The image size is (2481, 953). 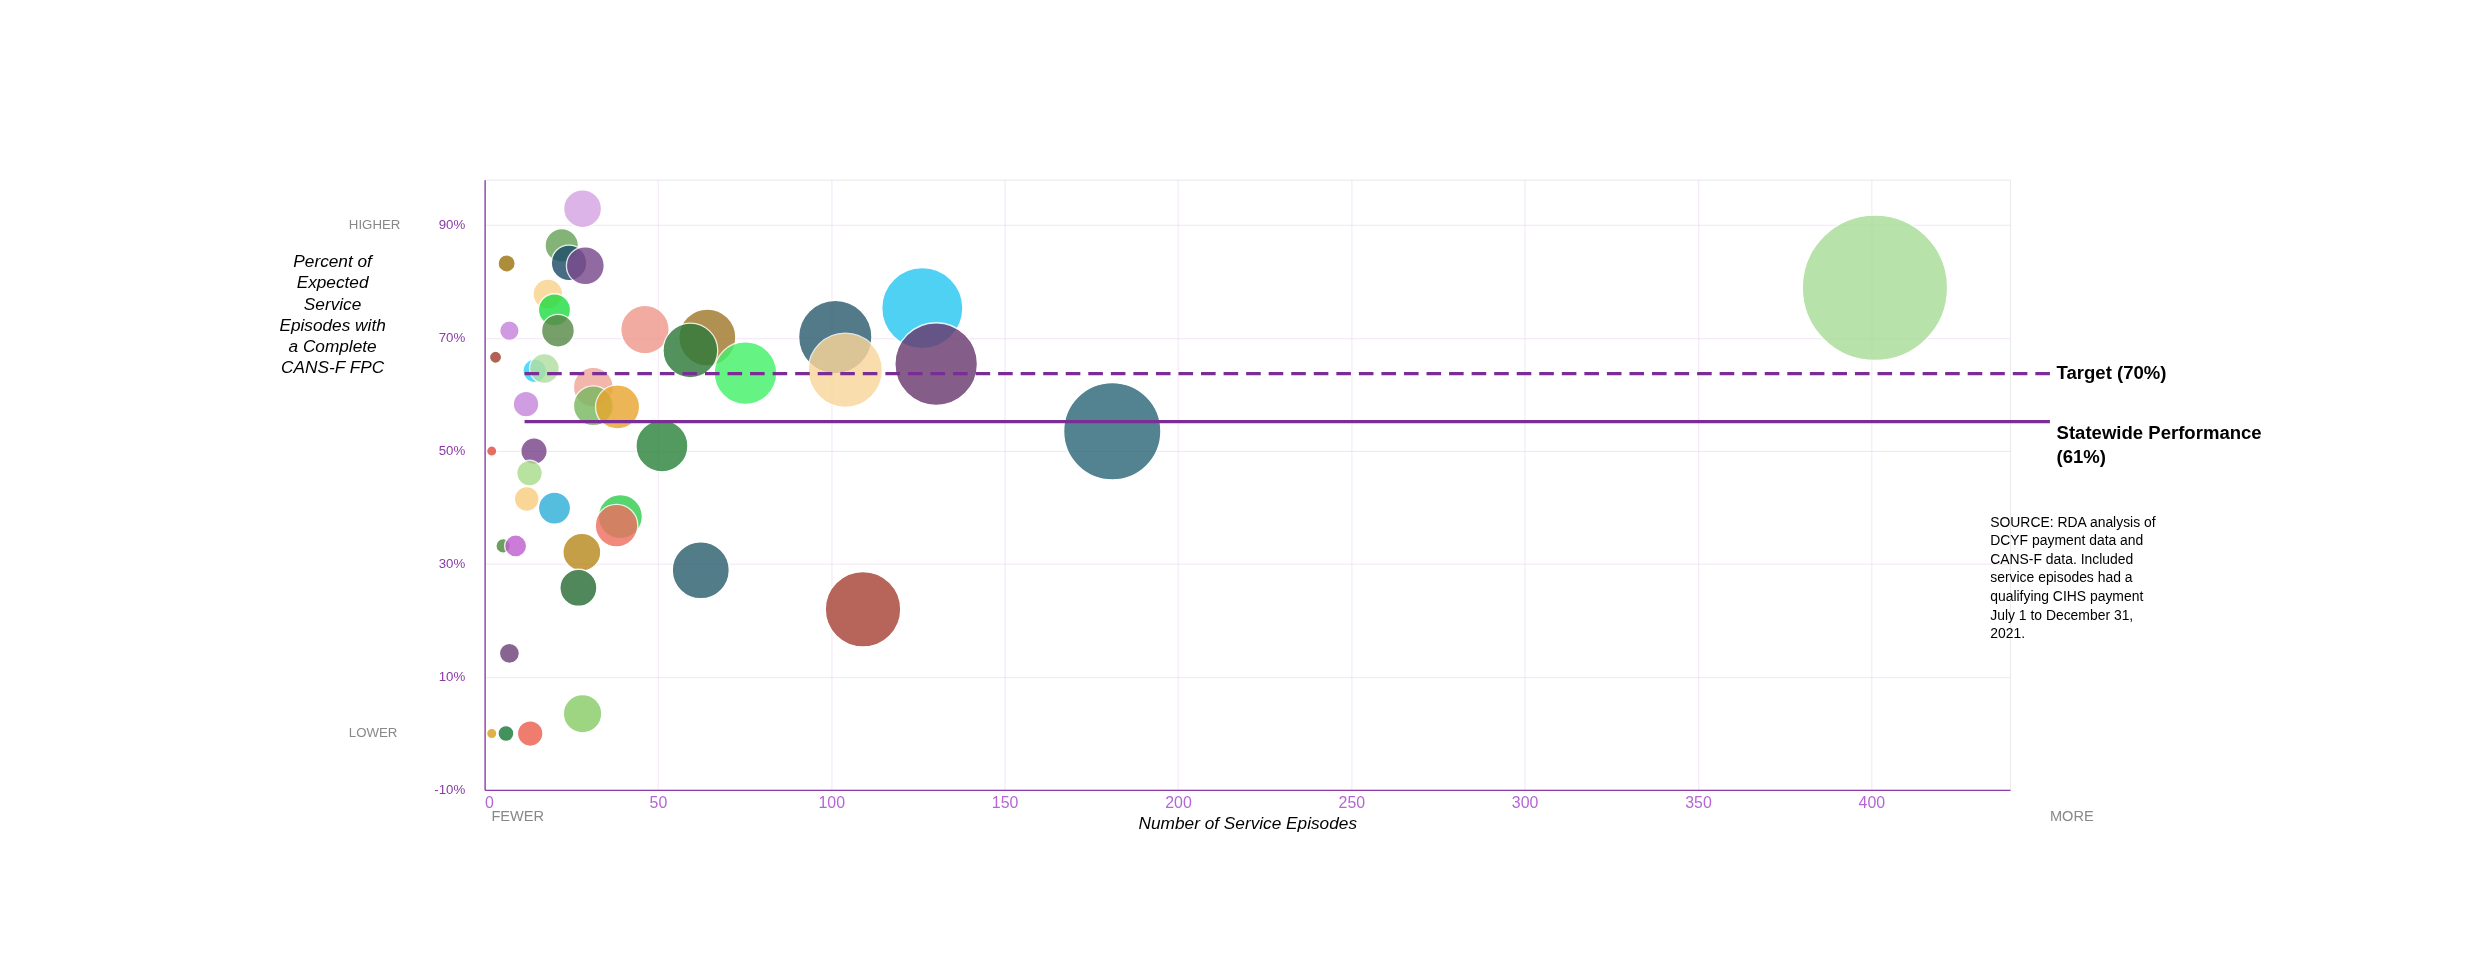 I want to click on text: MORE, so click(x=2071, y=816).